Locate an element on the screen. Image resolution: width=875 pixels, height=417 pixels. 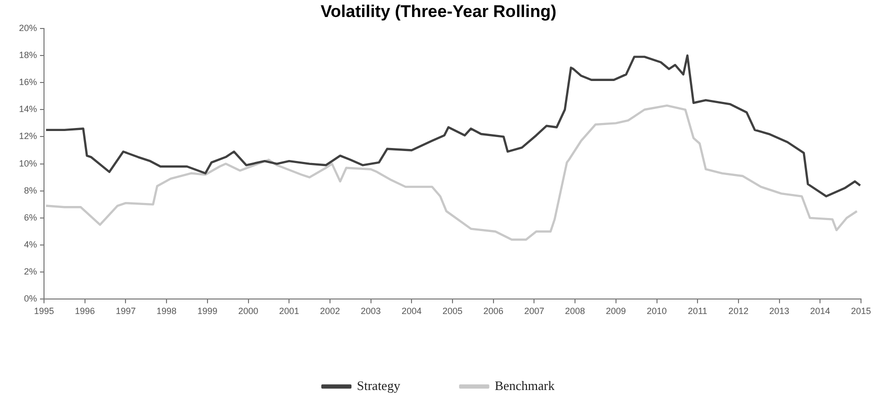
y-tick-label: 0% is located at coordinates (31, 299).